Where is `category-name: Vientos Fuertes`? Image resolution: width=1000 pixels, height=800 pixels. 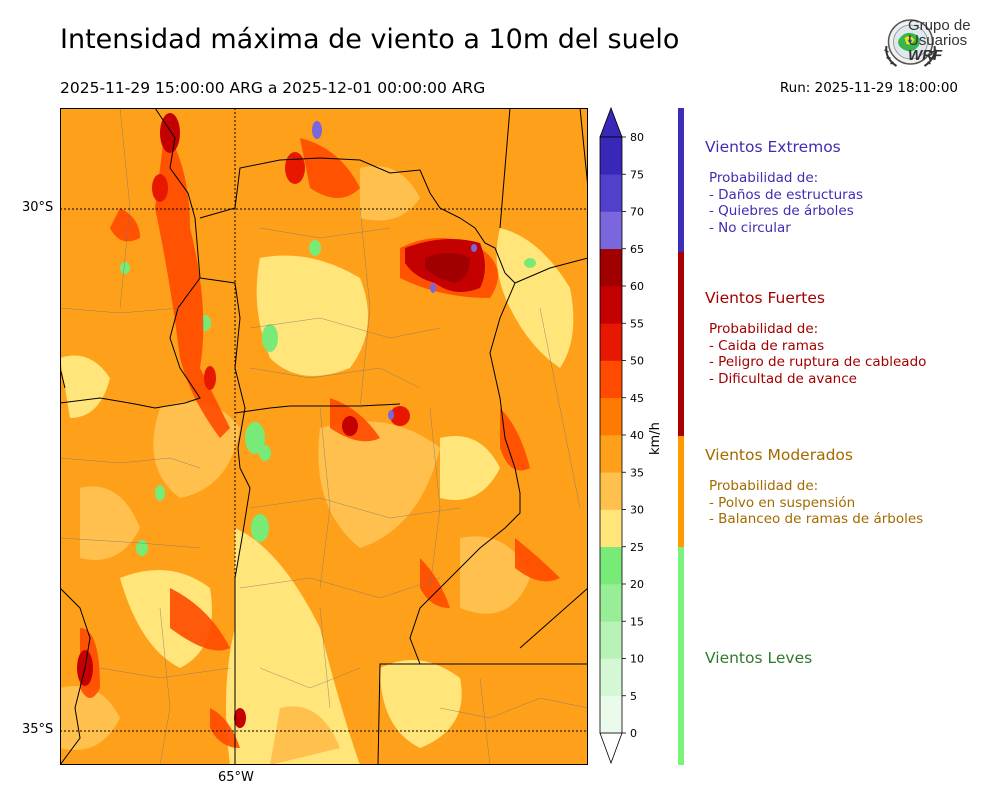
category-name: Vientos Fuertes is located at coordinates (765, 298).